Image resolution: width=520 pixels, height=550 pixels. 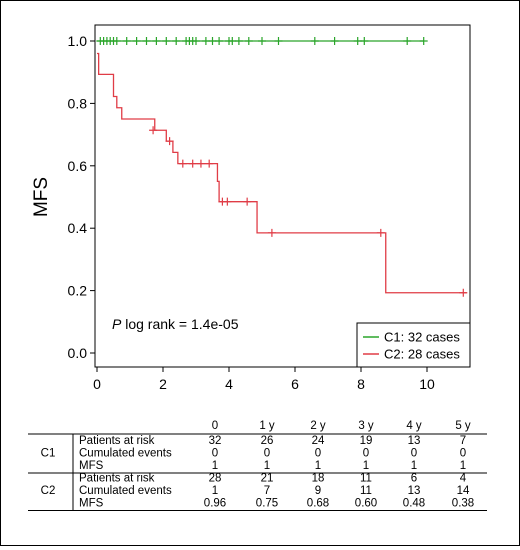 I want to click on y-tick-label: 0.2, so click(x=78, y=291).